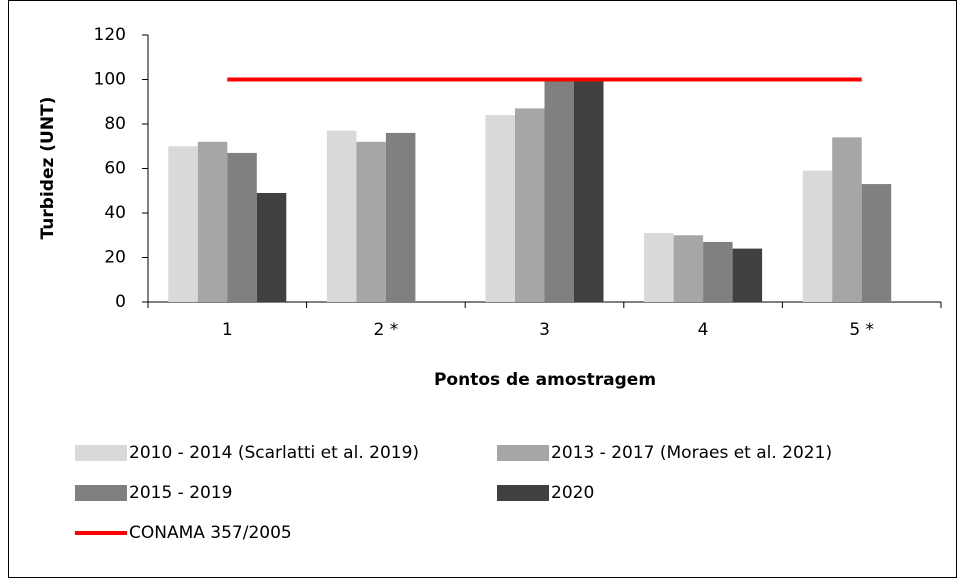 Image resolution: width=958 pixels, height=579 pixels. What do you see at coordinates (48, 168) in the screenshot?
I see `y-axis-title: Turbidez (UNT)` at bounding box center [48, 168].